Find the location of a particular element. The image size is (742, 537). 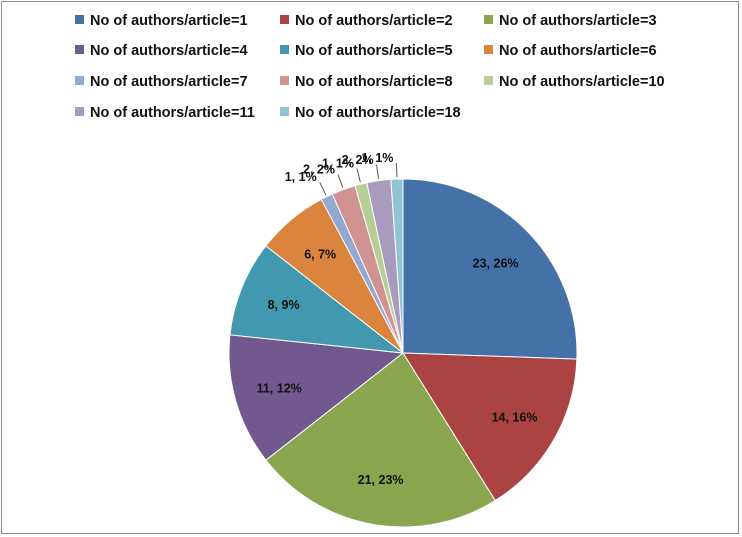

legend-label: No of authors/article=7 is located at coordinates (169, 82).